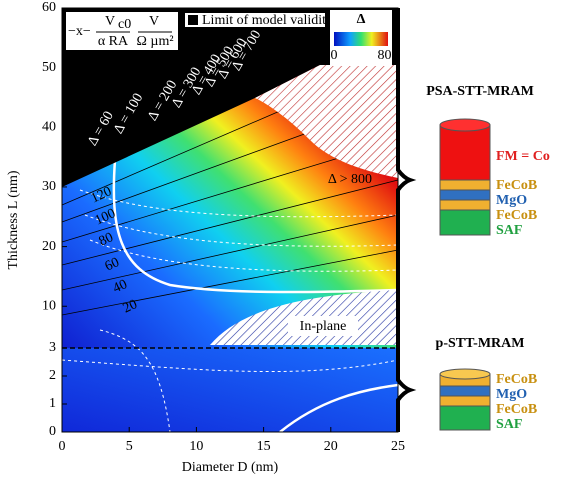  I want to click on legend-num: V, so click(110, 21).